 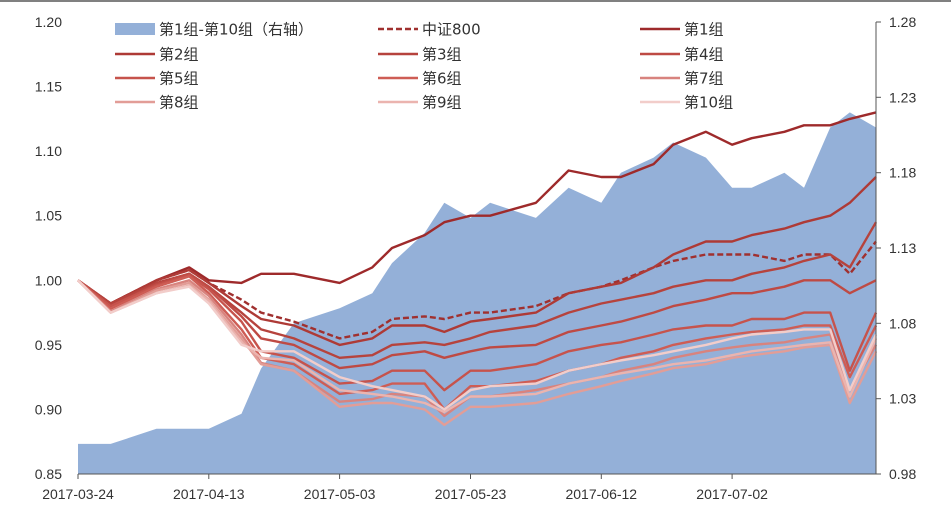 I want to click on y-left-tick-label: 1.20, so click(x=48, y=22).